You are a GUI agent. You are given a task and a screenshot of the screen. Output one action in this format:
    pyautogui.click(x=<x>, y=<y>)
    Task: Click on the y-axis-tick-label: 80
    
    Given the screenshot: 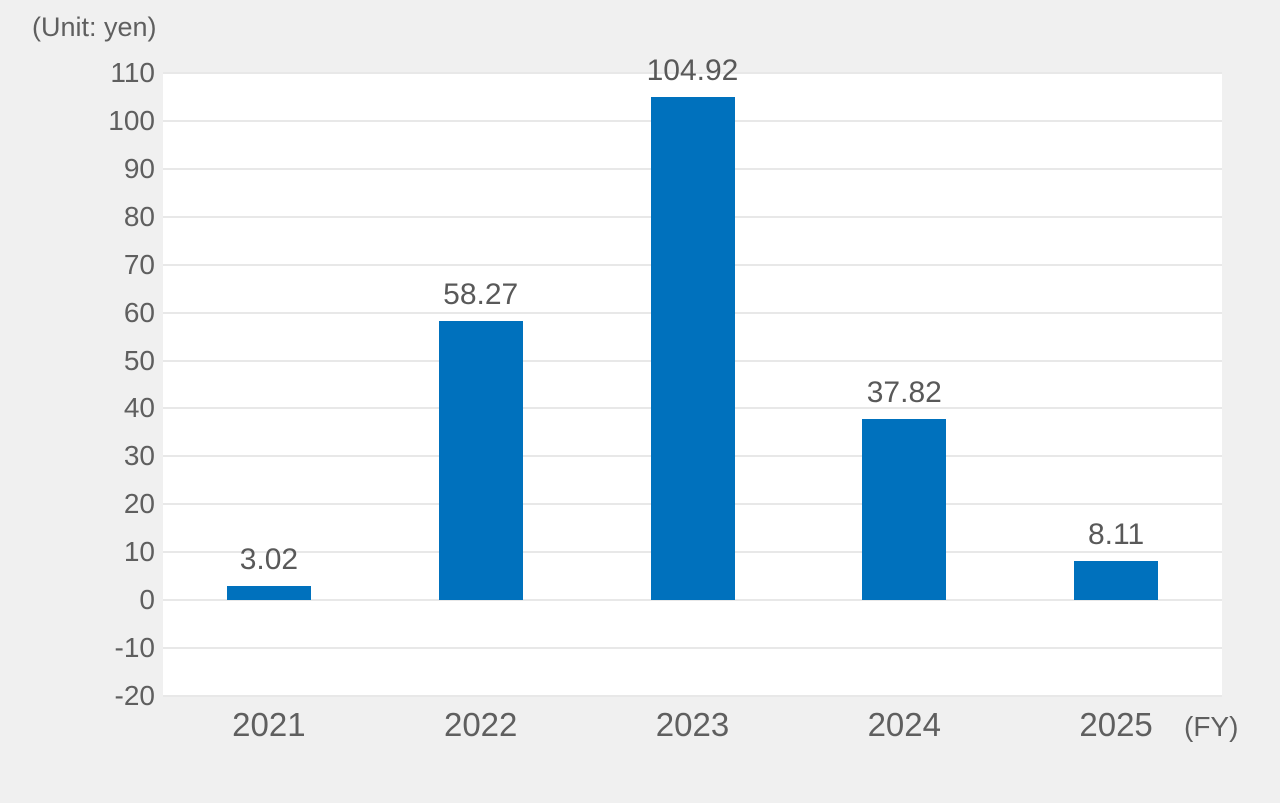 What is the action you would take?
    pyautogui.click(x=139, y=216)
    